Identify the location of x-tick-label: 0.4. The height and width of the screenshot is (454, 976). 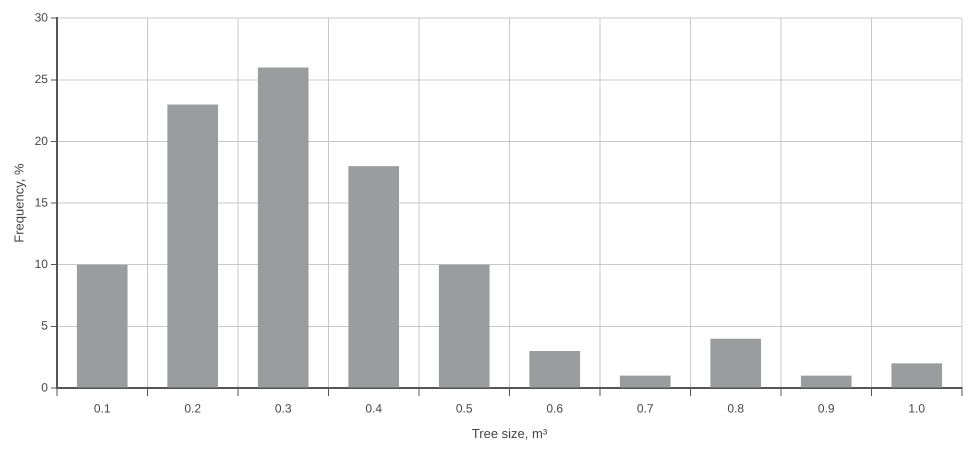
(373, 409).